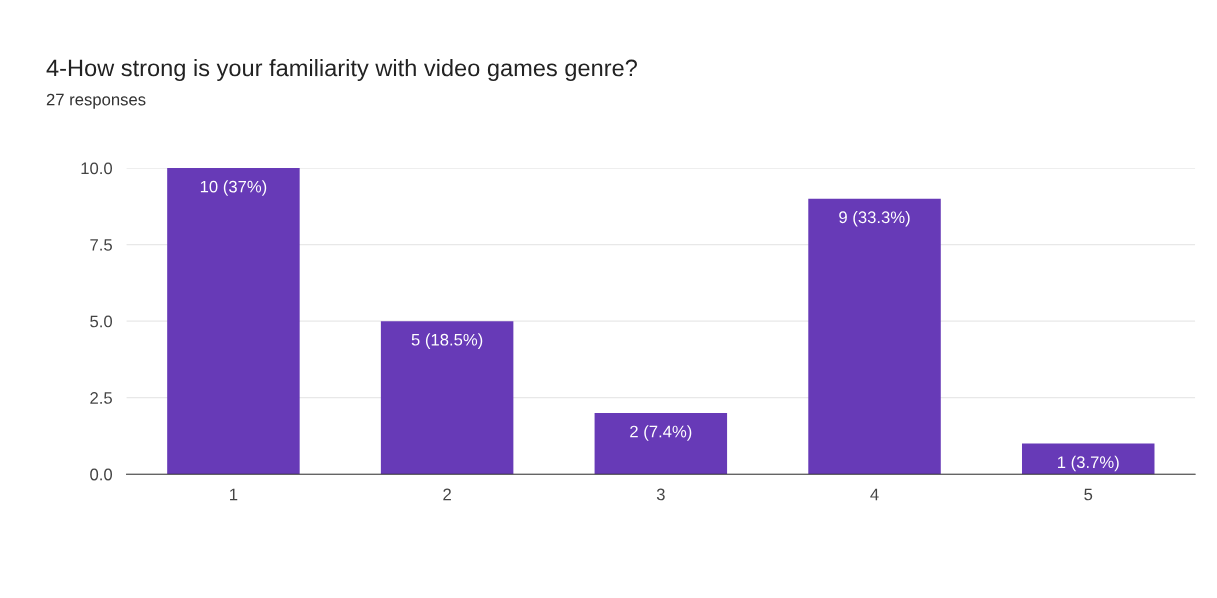  I want to click on data-label: 2 (7.4%), so click(661, 433).